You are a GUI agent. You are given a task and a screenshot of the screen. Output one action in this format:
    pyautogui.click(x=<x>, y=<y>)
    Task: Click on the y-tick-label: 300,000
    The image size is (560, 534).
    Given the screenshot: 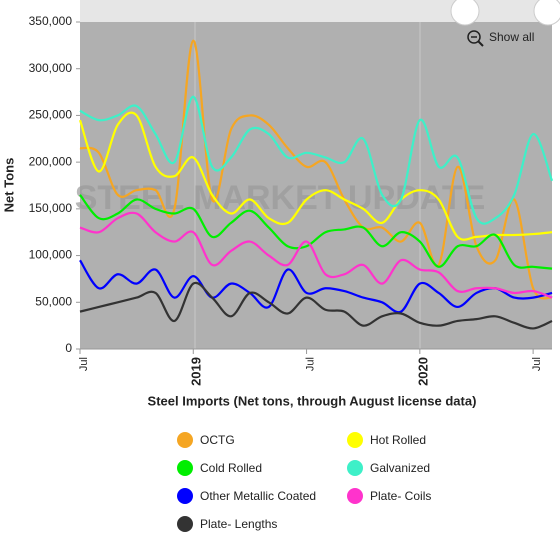 What is the action you would take?
    pyautogui.click(x=51, y=68)
    